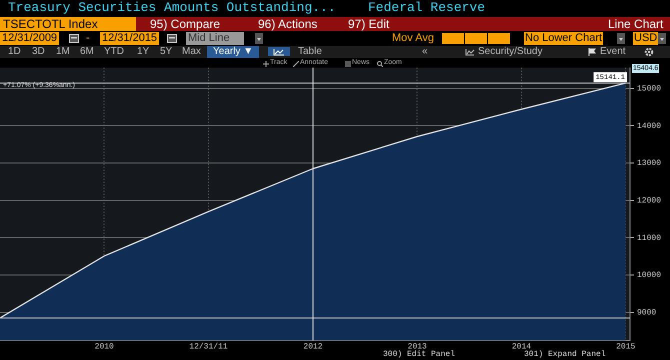  Describe the element at coordinates (68, 24) in the screenshot. I see `text: TSECTOTL Index` at that location.